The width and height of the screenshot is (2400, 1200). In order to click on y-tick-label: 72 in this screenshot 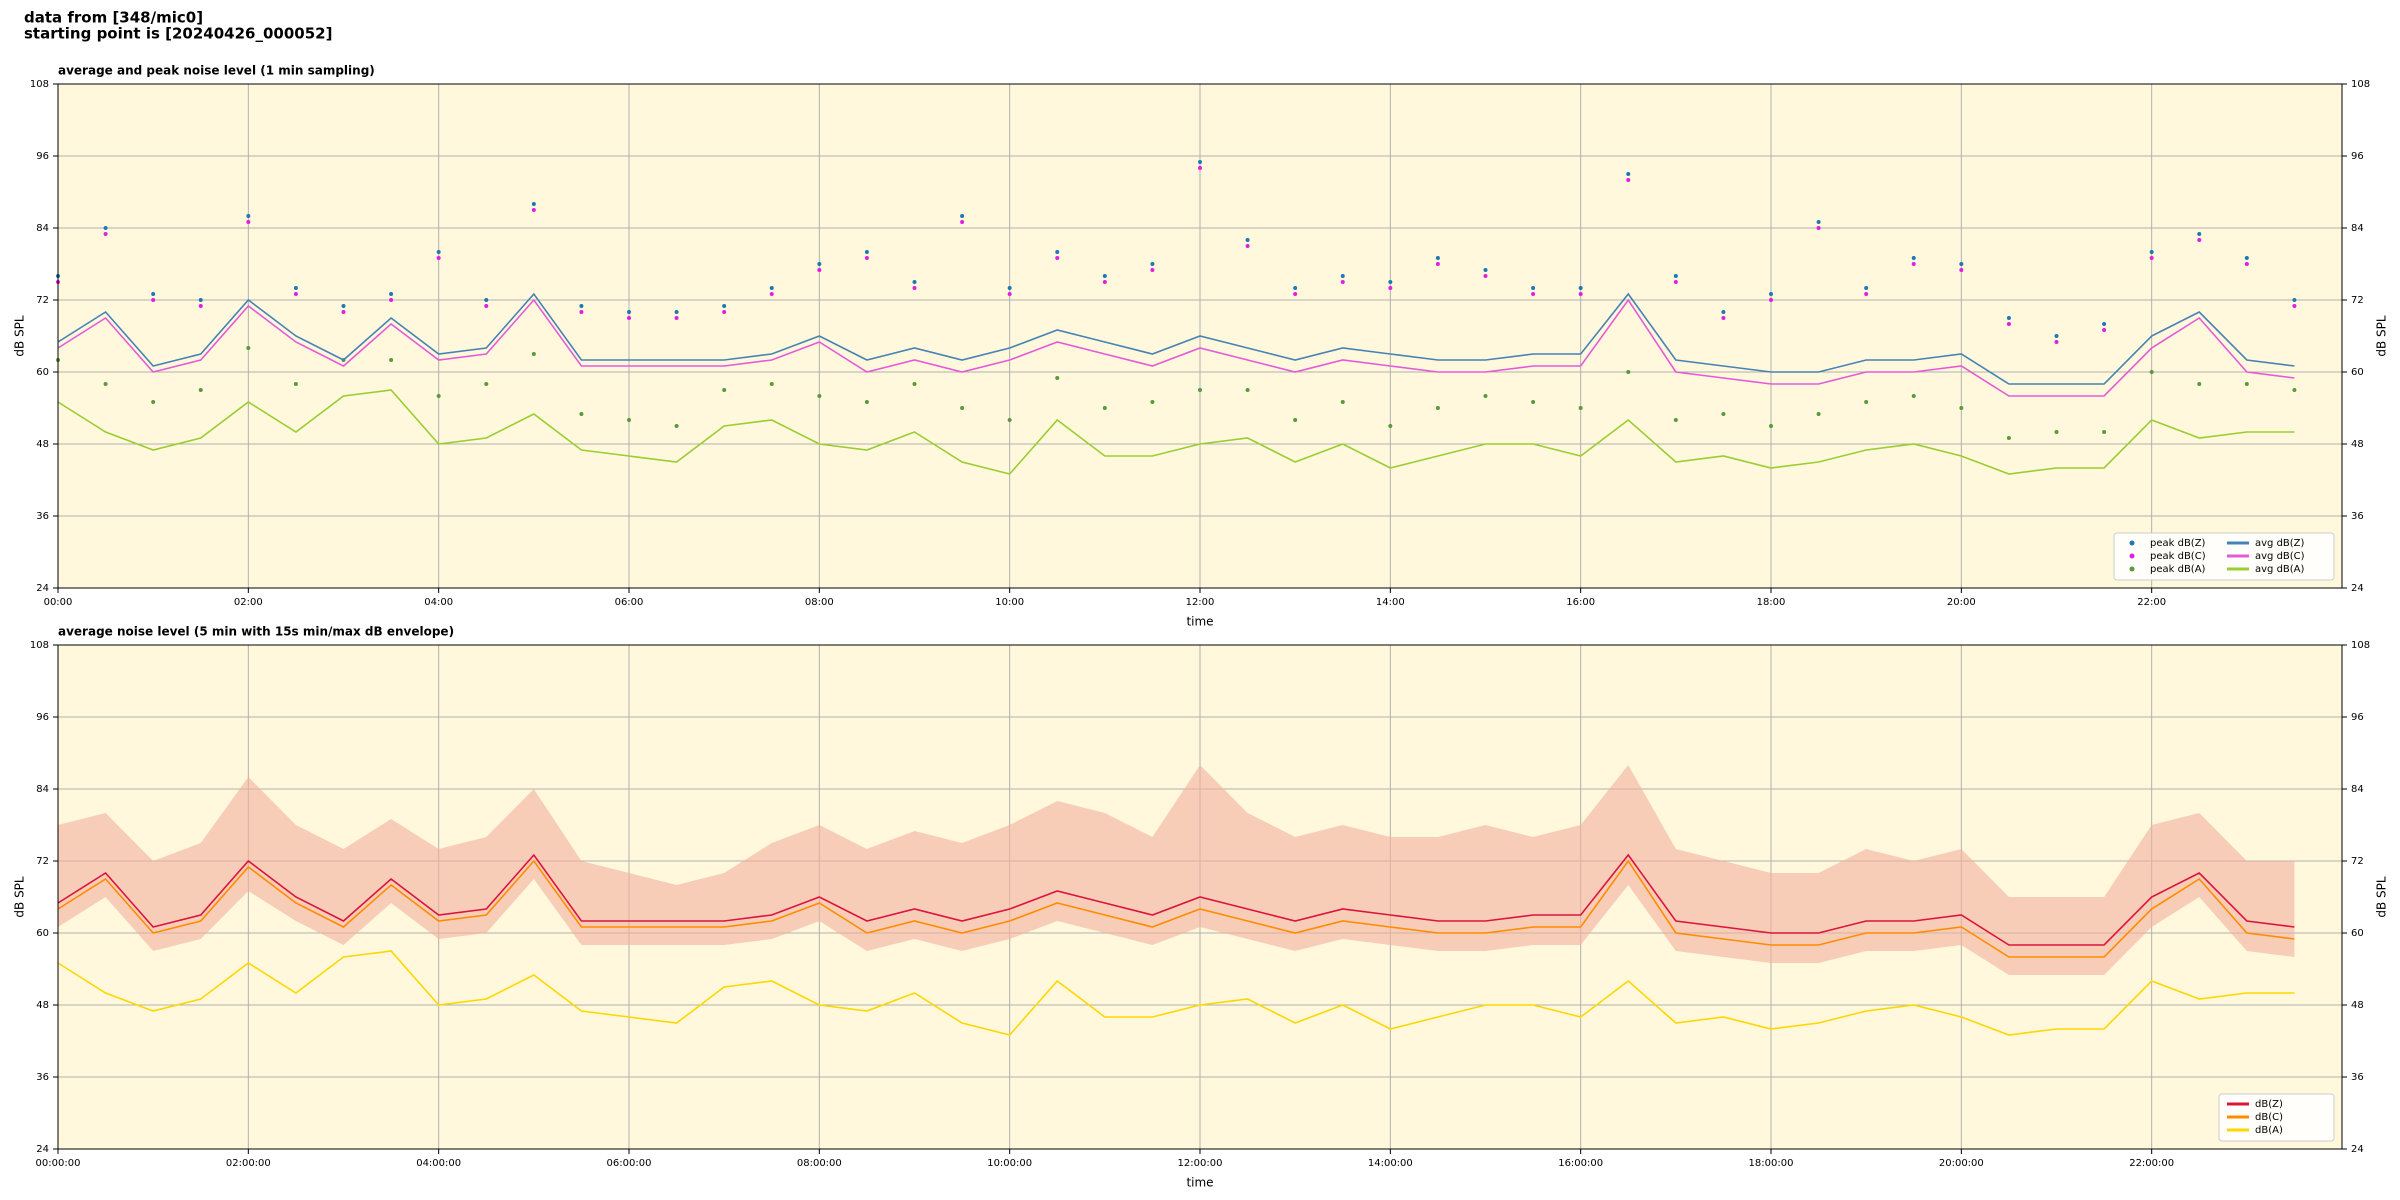, I will do `click(42, 861)`.